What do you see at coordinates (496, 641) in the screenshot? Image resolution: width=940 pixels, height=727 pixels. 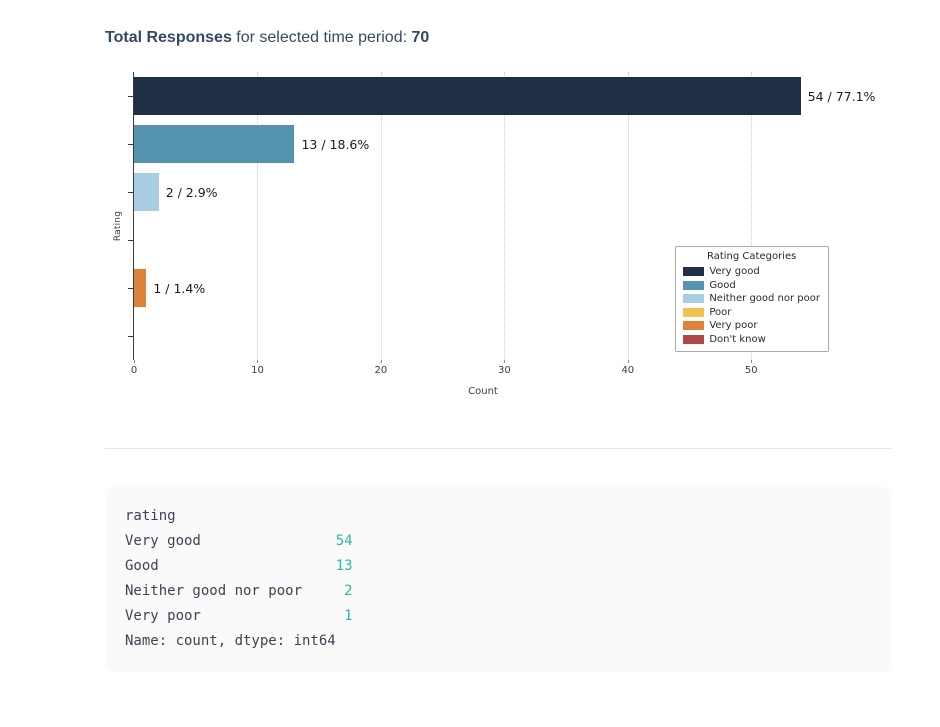 I see `code-line: Name: count, dtype: int64` at bounding box center [496, 641].